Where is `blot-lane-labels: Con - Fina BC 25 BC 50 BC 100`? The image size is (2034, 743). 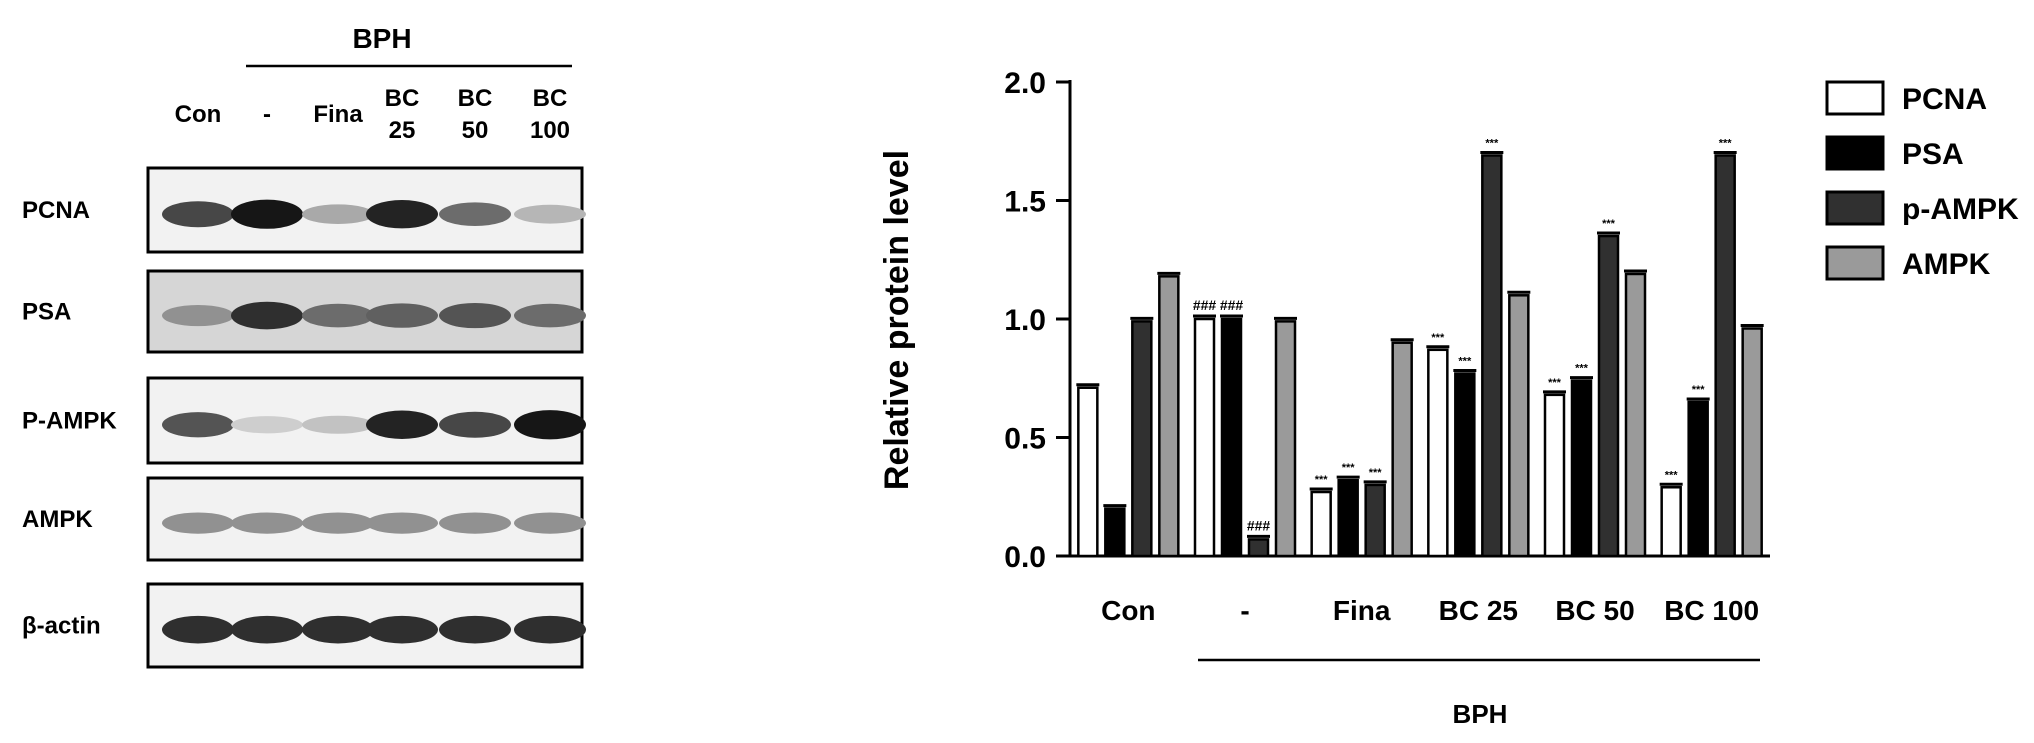 blot-lane-labels: Con - Fina BC 25 BC 50 BC 100 is located at coordinates (372, 114).